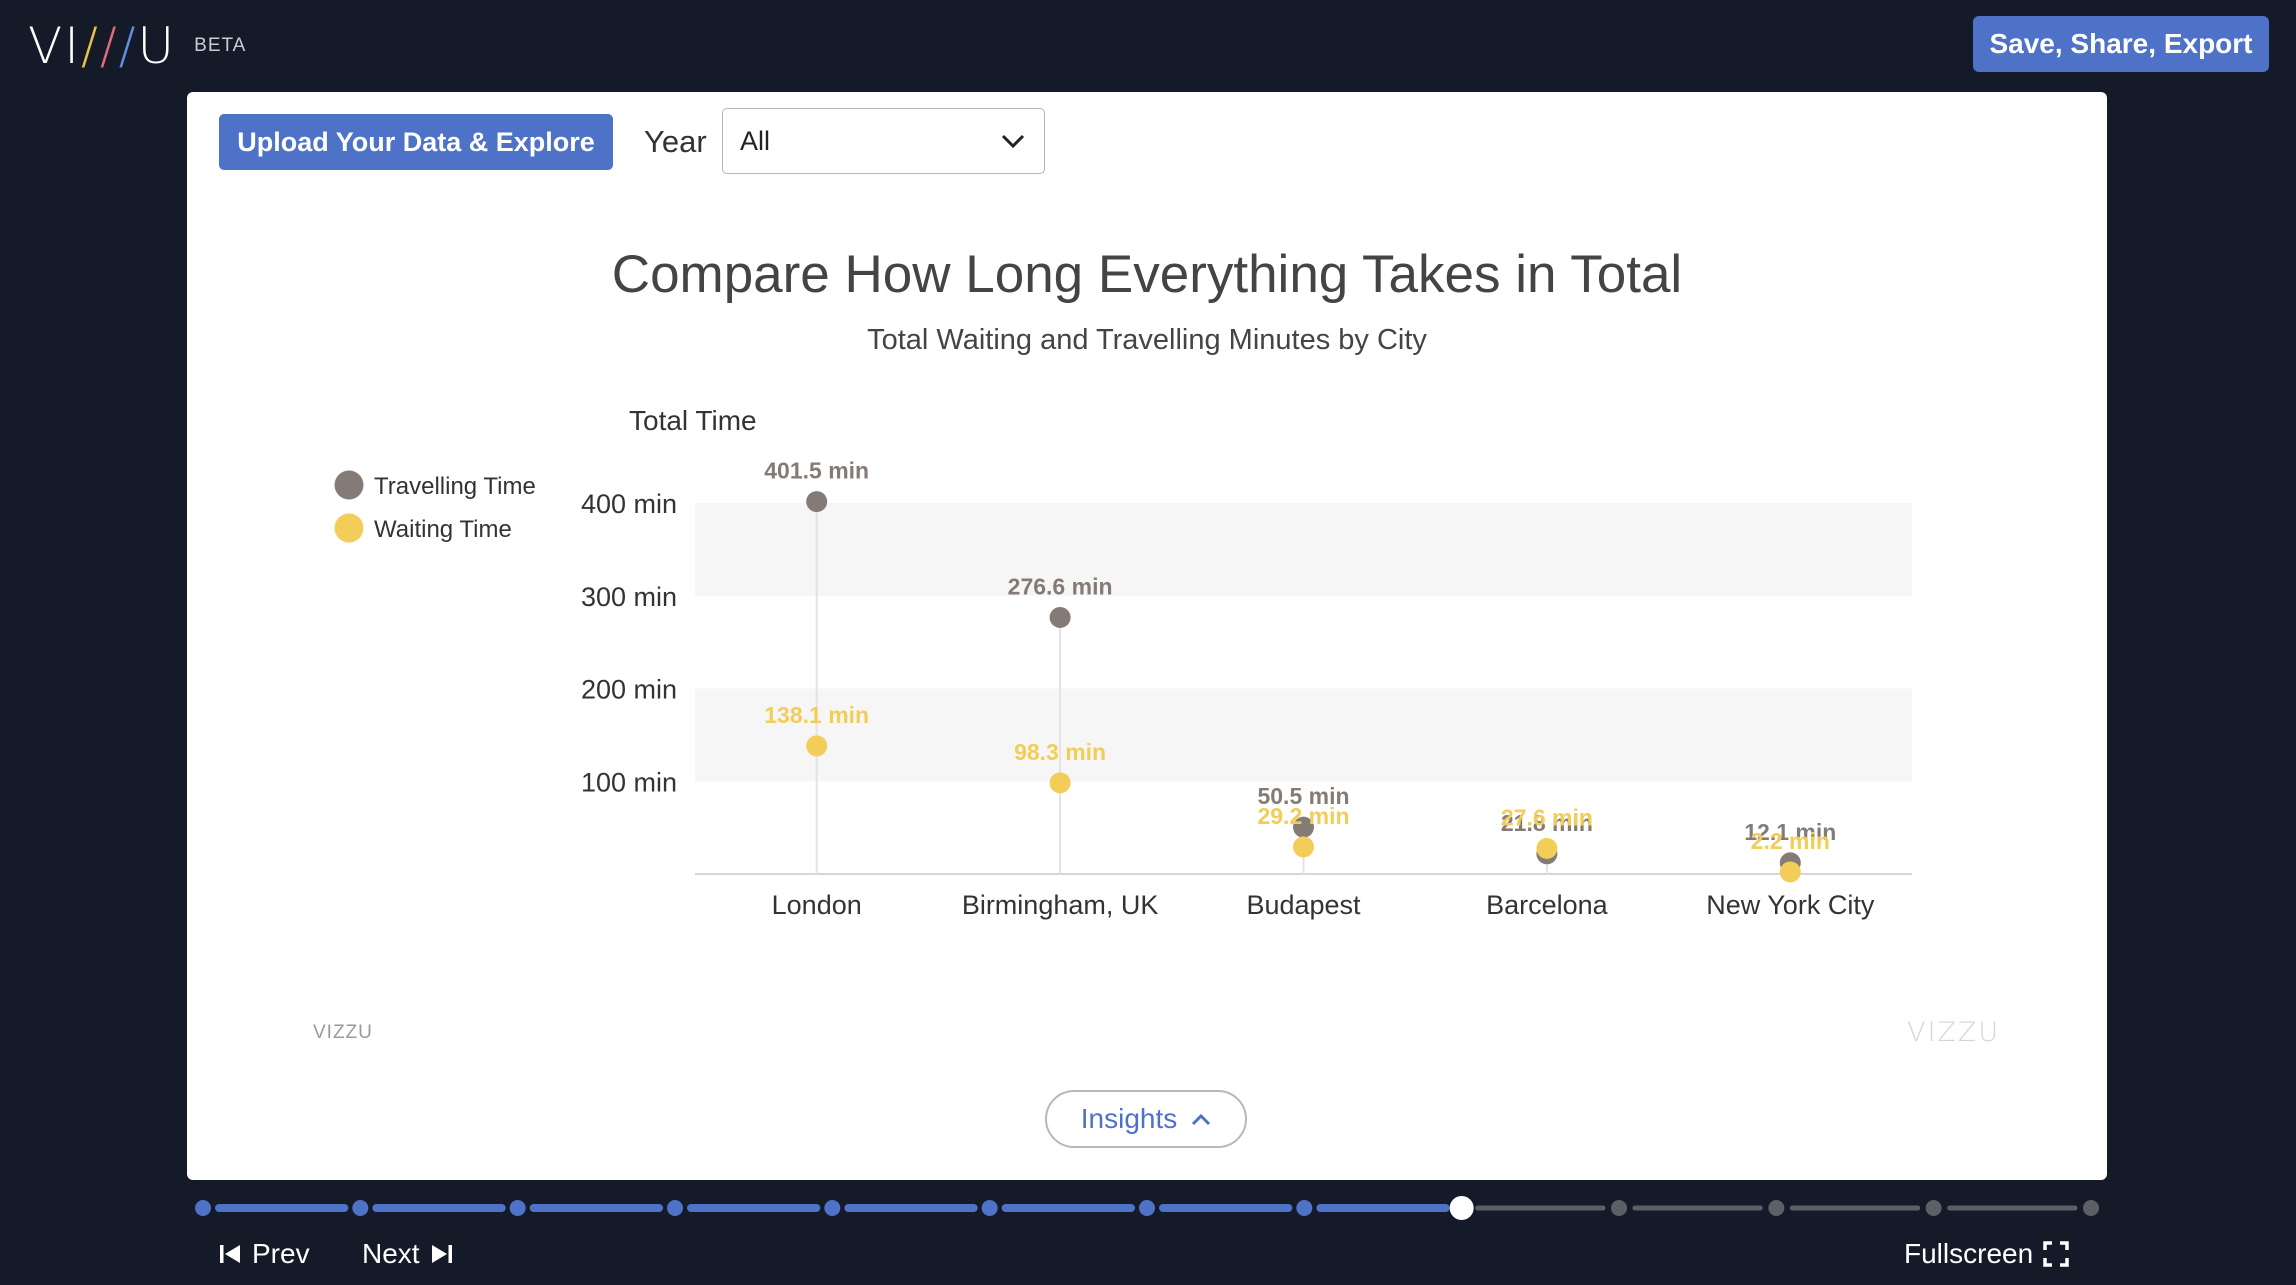 Image resolution: width=2296 pixels, height=1285 pixels. I want to click on data-label: 138.1 min, so click(816, 715).